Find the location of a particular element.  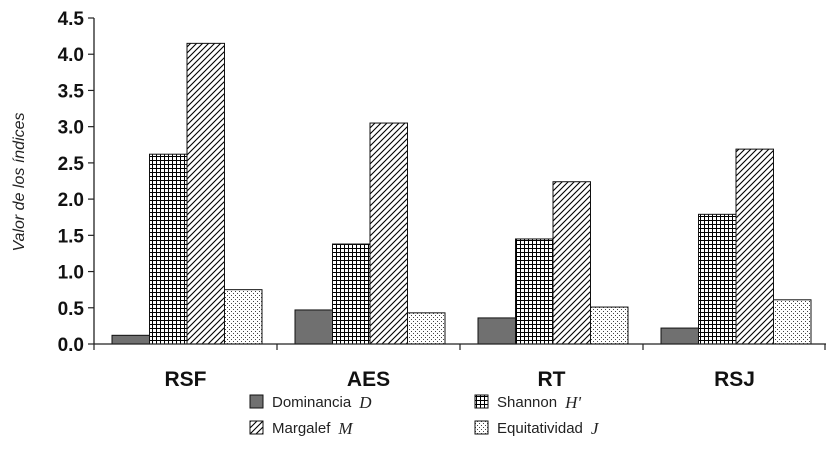

bar-dominancia-aes is located at coordinates (313, 327).